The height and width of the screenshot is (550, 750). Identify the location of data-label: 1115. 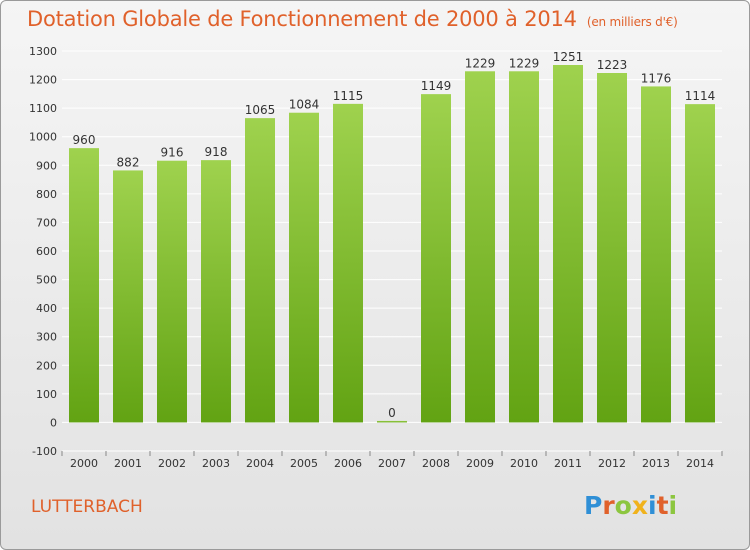
(348, 96).